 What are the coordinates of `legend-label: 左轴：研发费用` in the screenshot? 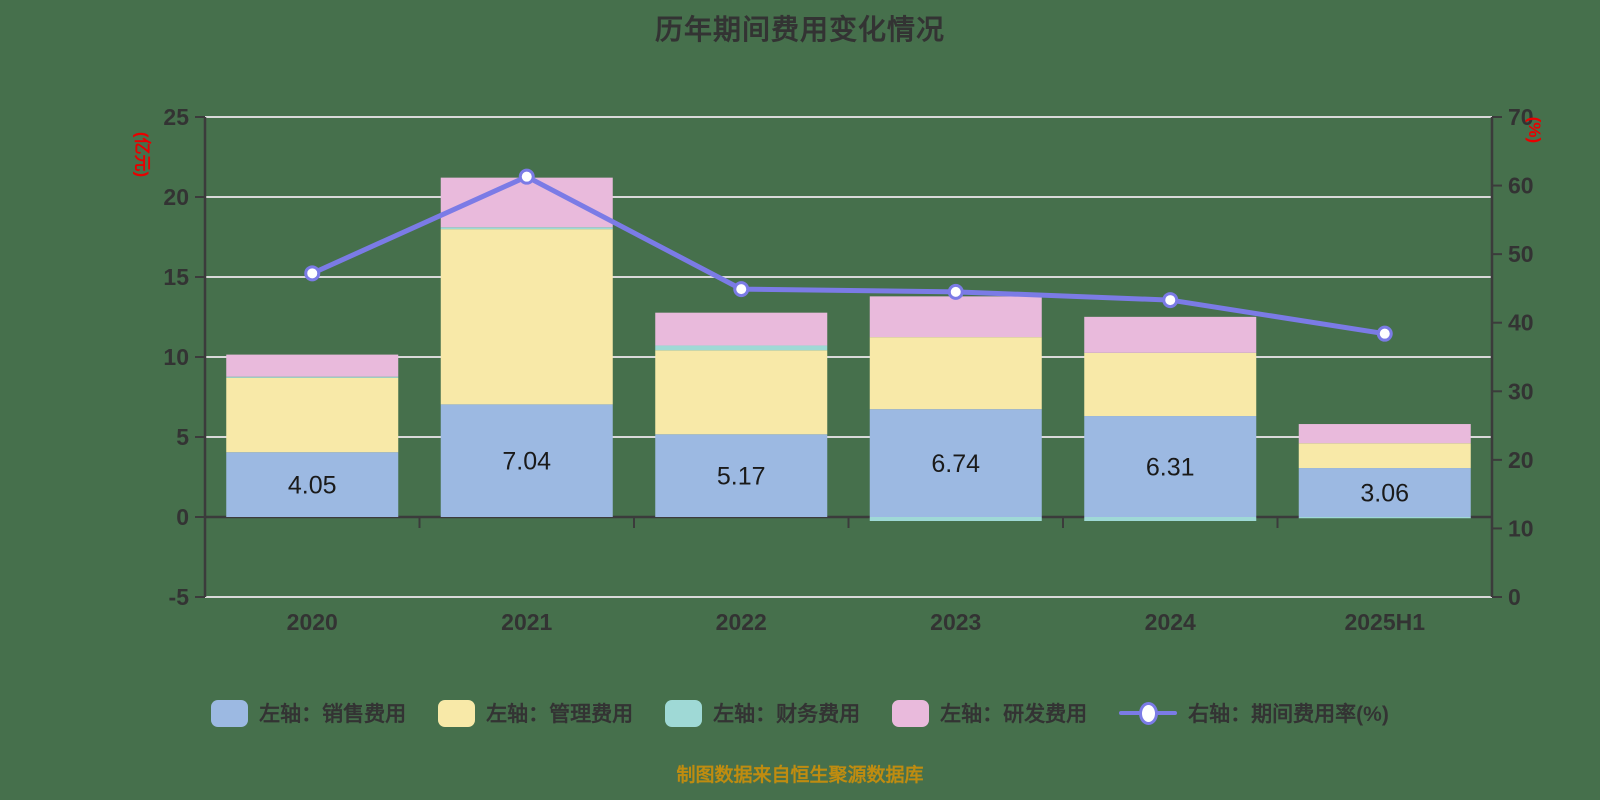 It's located at (1014, 714).